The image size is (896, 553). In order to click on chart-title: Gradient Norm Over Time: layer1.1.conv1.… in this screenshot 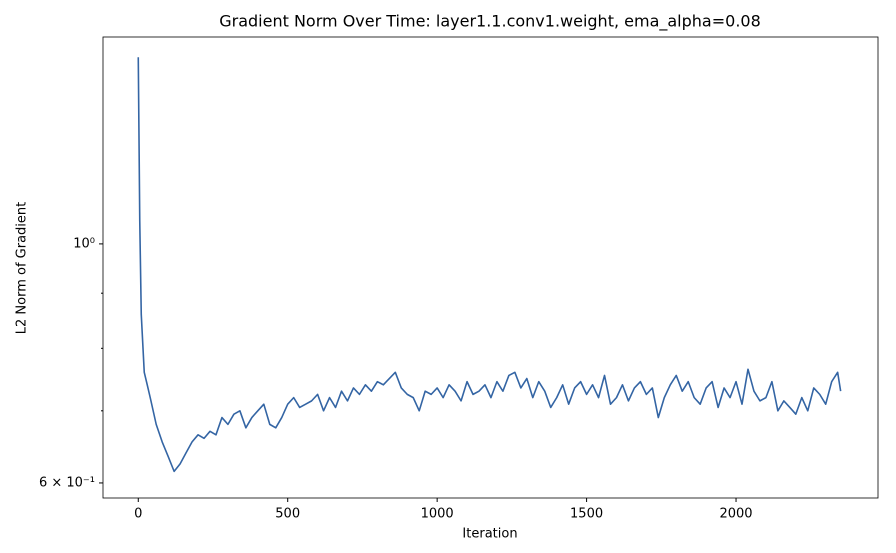, I will do `click(490, 22)`.